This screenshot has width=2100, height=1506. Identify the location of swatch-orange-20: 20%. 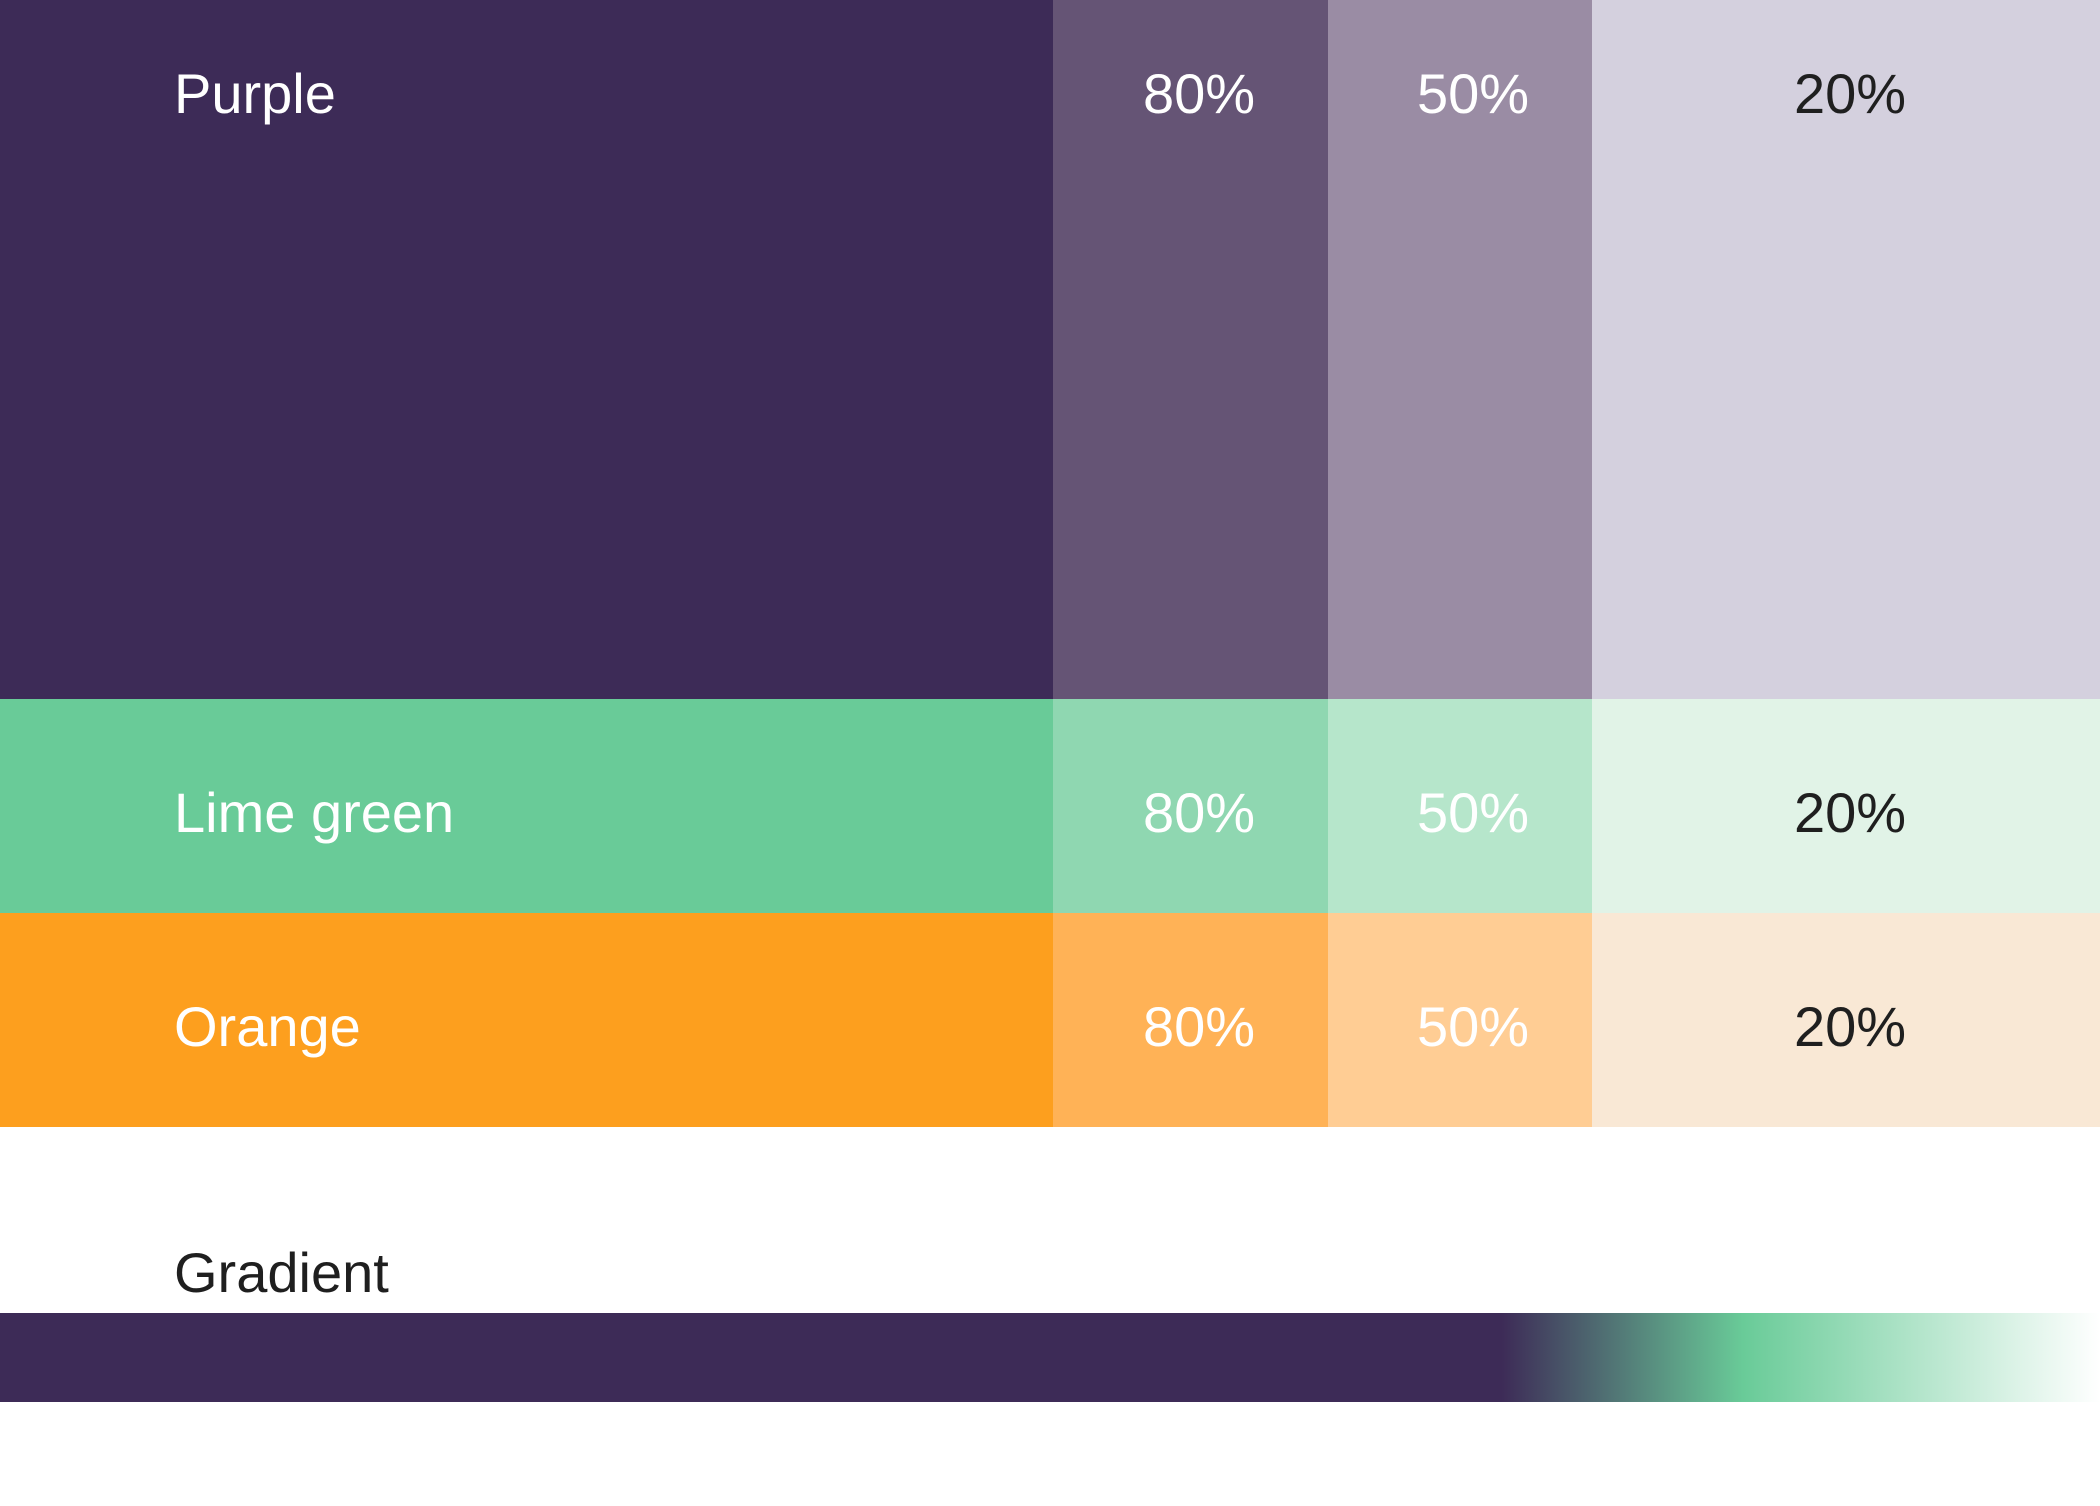
(1846, 1020).